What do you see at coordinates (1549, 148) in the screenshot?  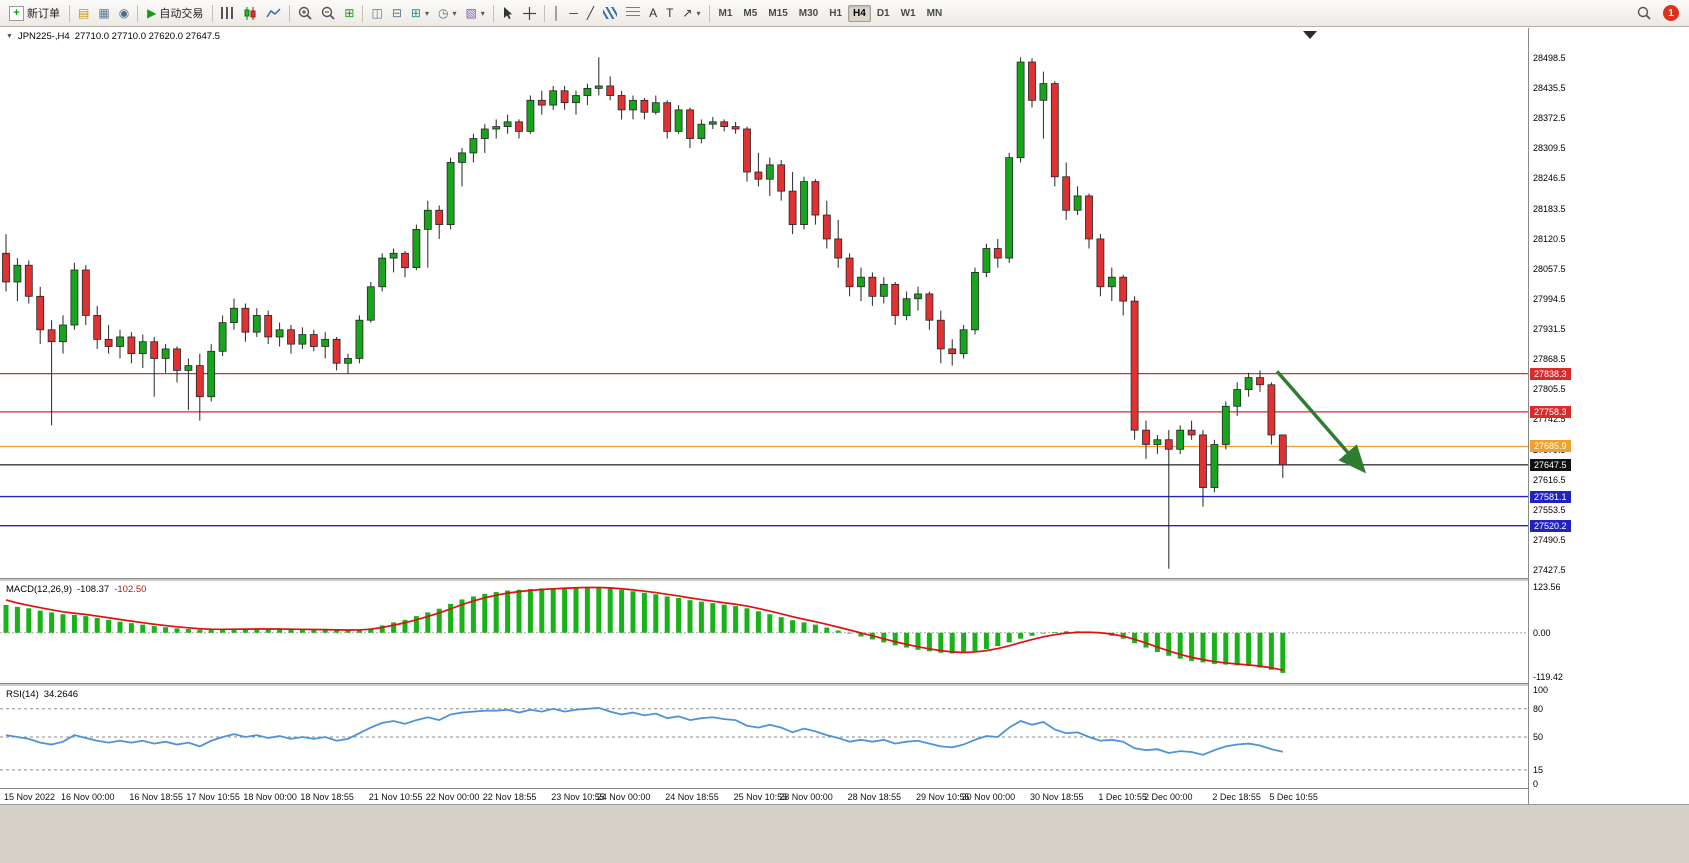 I see `price-tick: 28309.5` at bounding box center [1549, 148].